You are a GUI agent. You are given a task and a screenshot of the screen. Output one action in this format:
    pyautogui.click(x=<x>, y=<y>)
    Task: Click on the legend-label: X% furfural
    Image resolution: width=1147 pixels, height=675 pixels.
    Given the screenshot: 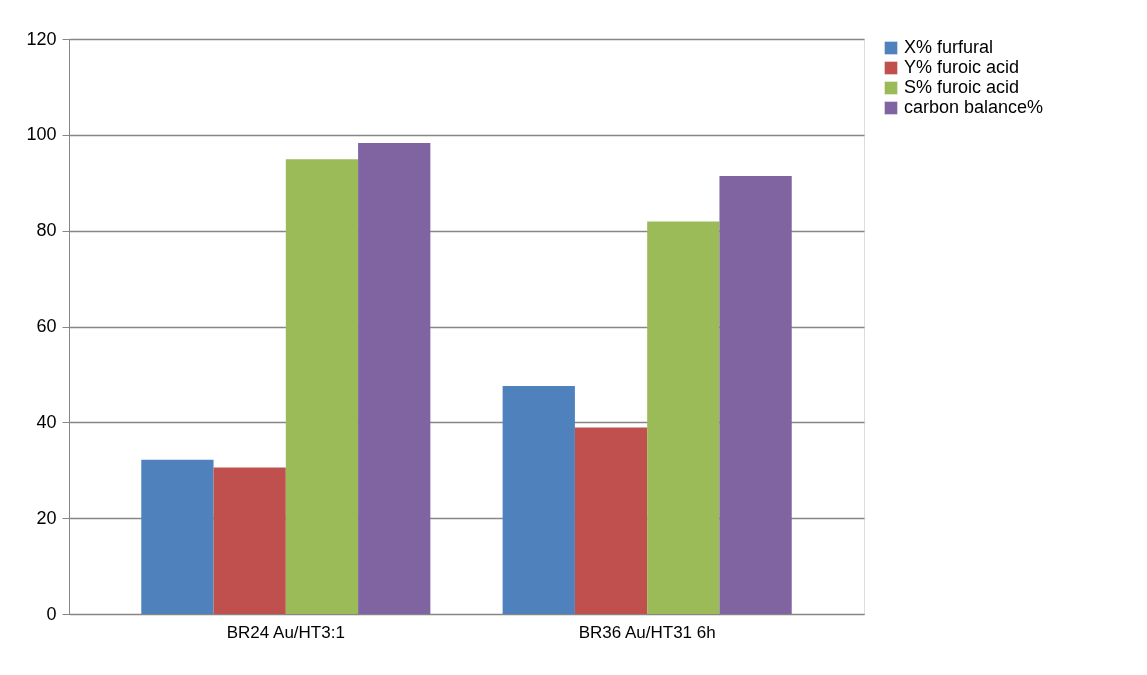 What is the action you would take?
    pyautogui.click(x=949, y=47)
    